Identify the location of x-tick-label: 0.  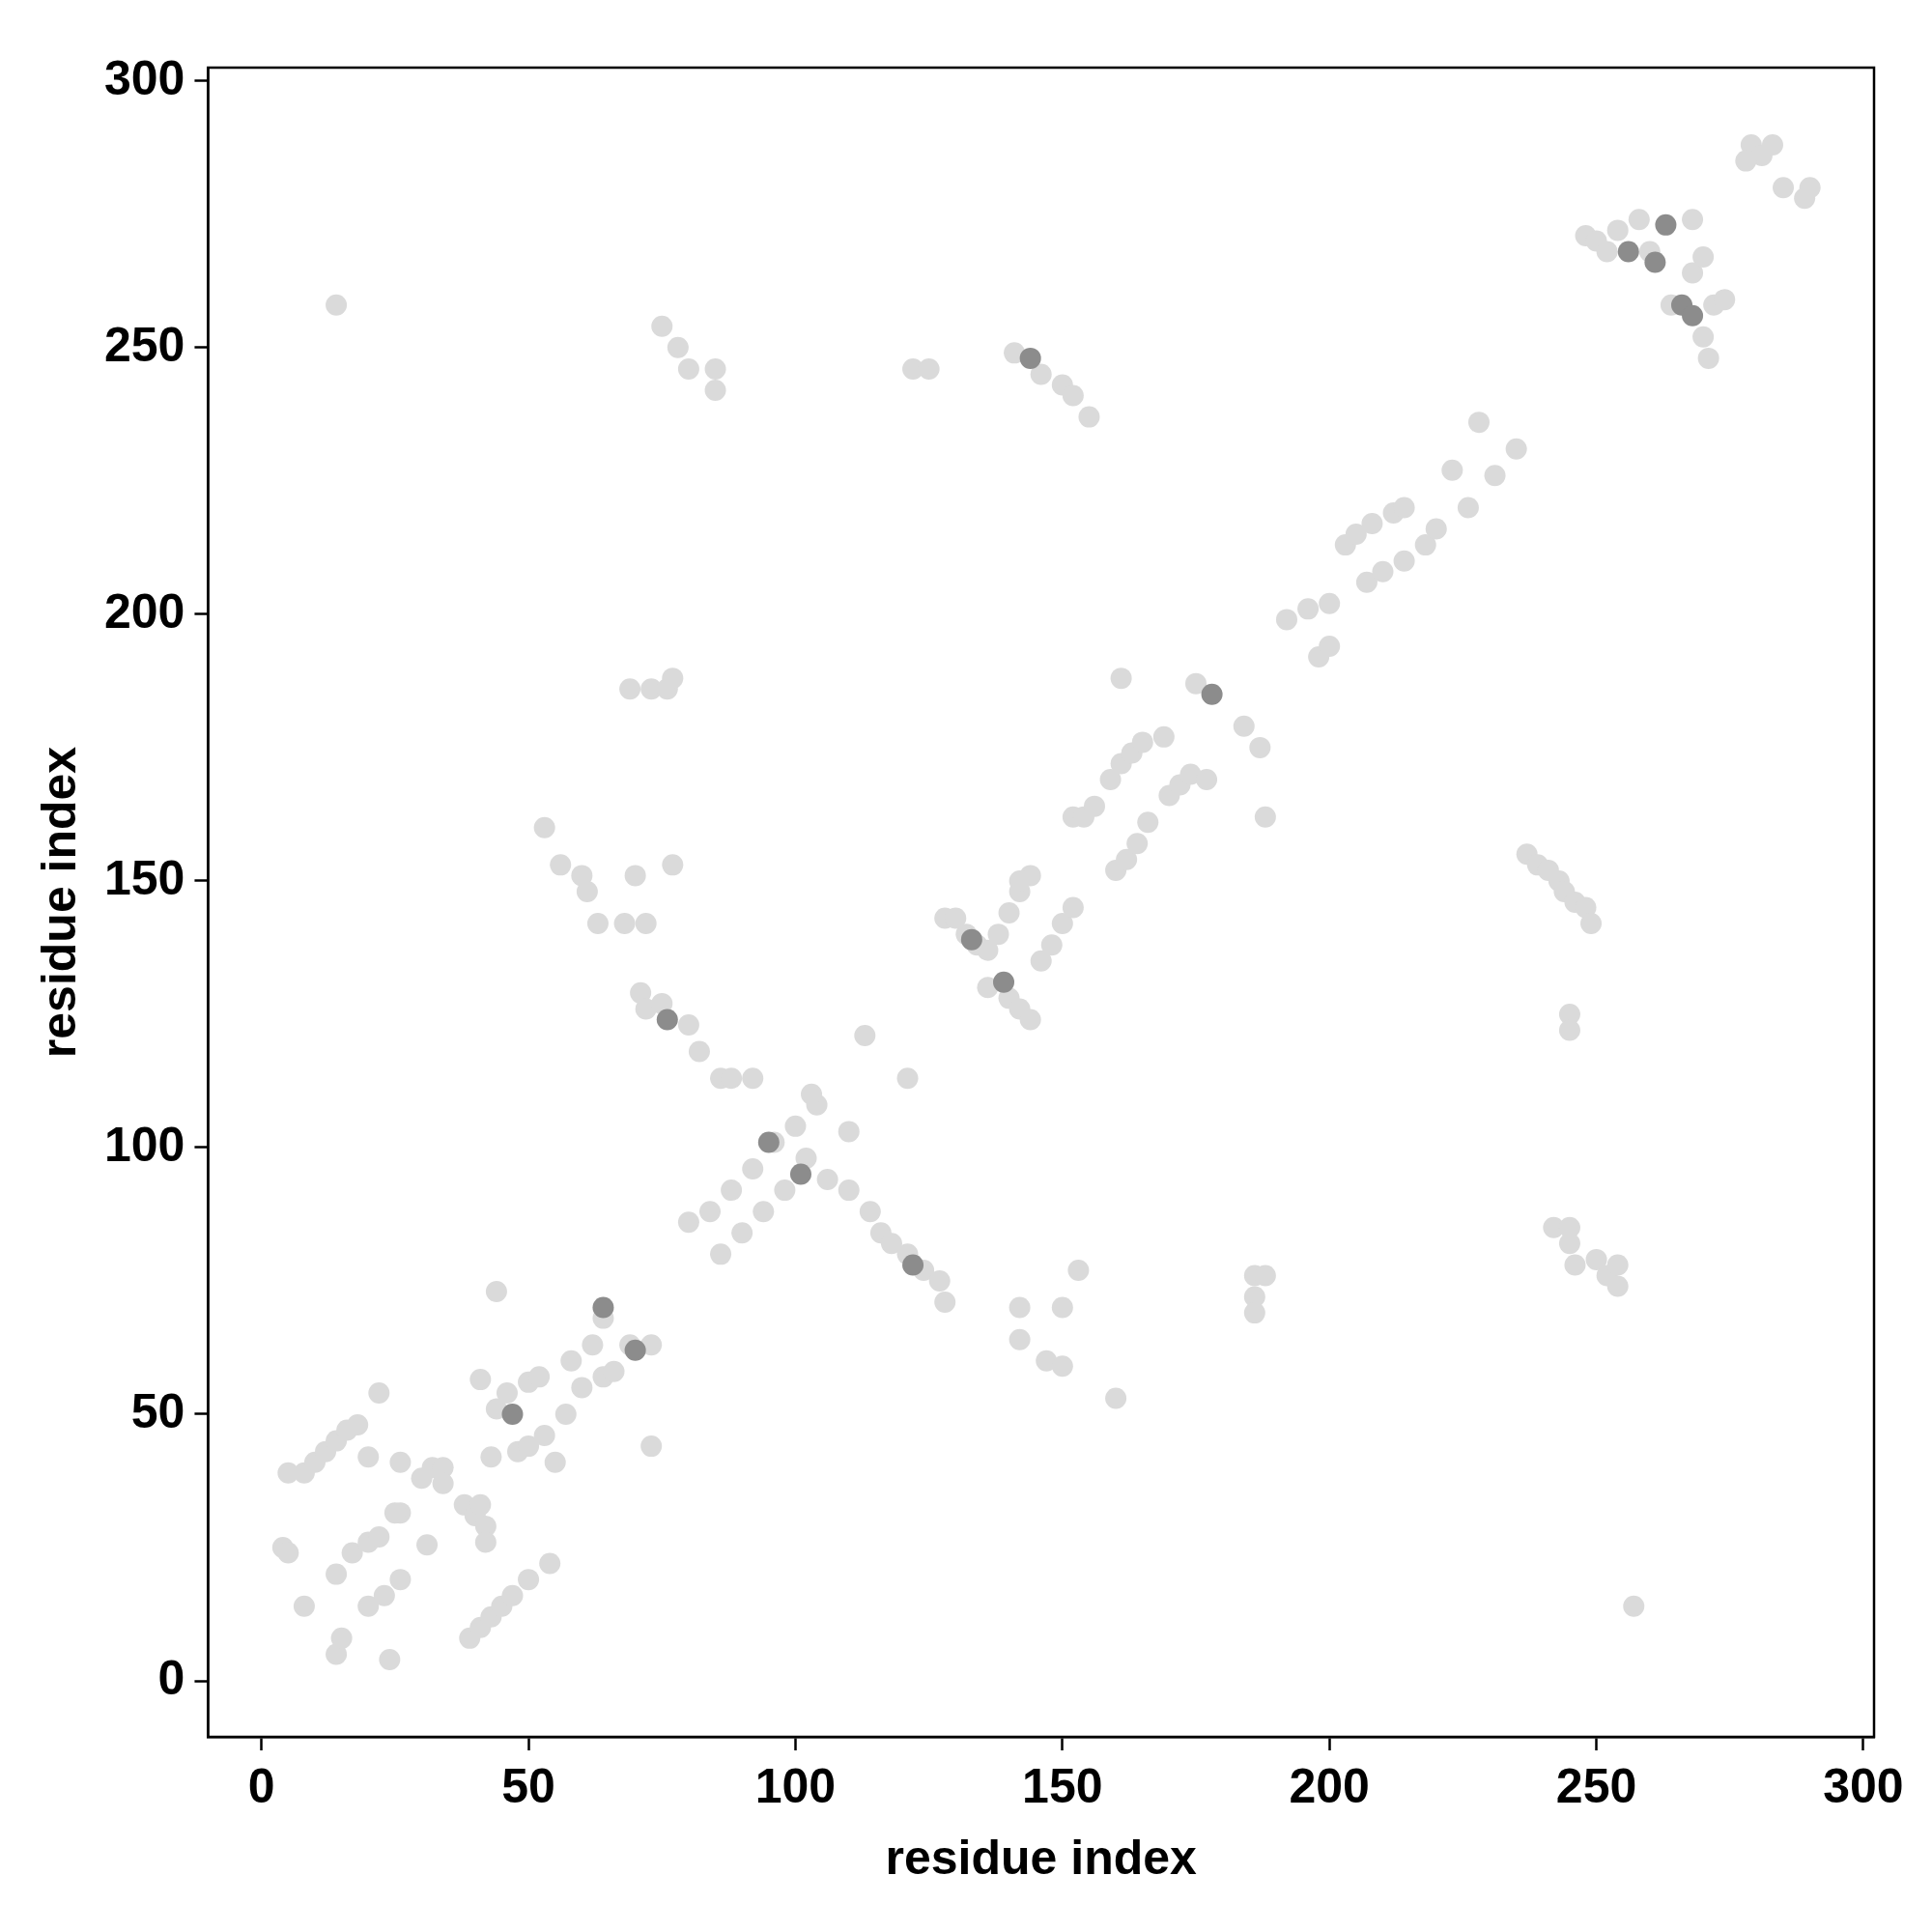
(261, 1785).